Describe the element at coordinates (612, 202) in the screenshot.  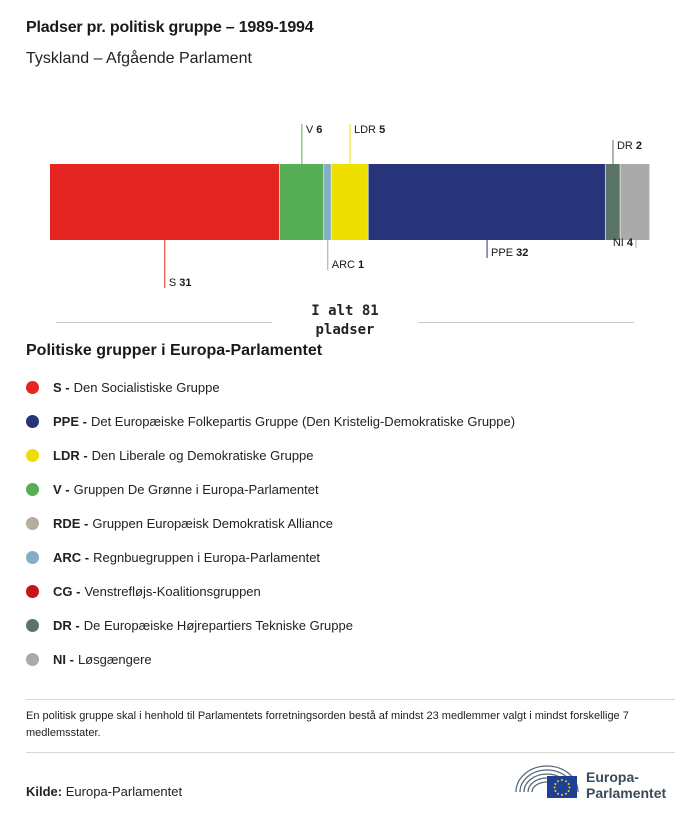
I see `bar-segment-dr` at that location.